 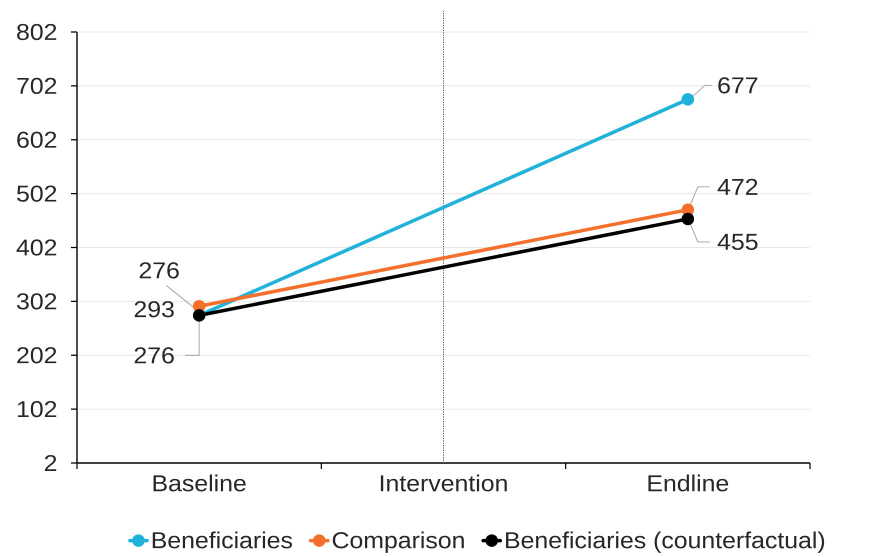 I want to click on data-label: 293, so click(x=154, y=309).